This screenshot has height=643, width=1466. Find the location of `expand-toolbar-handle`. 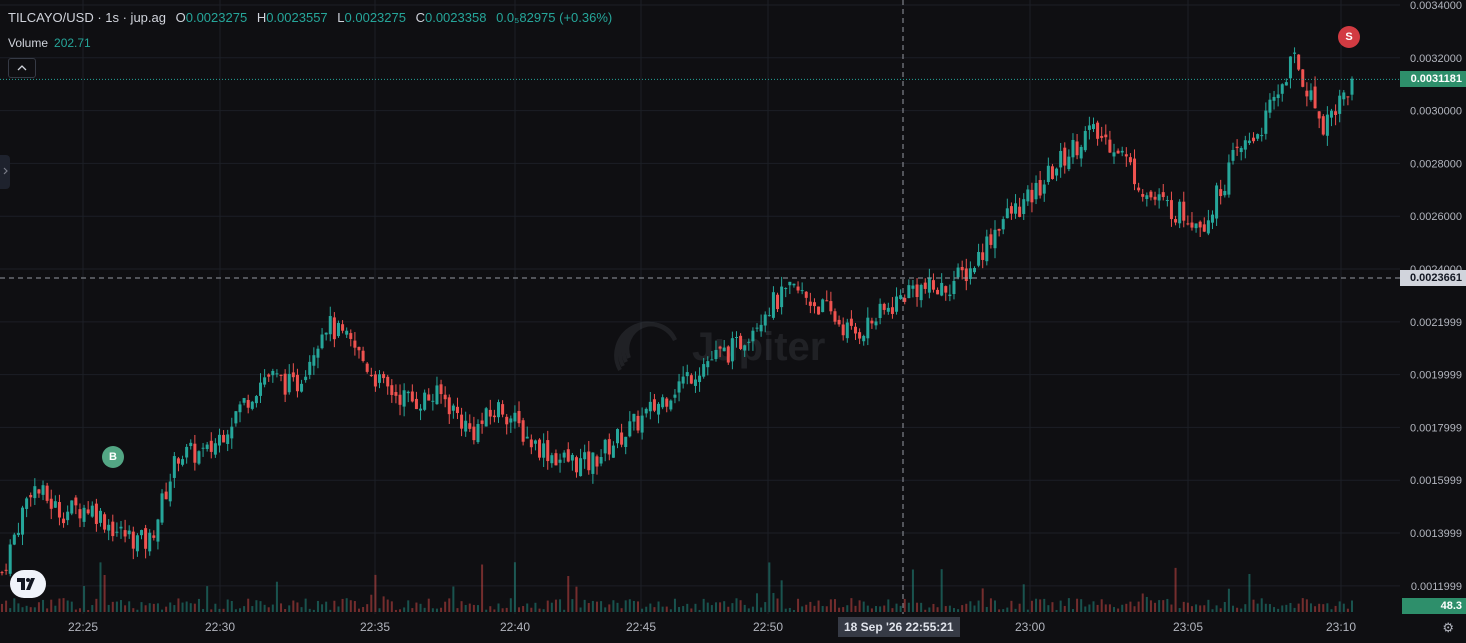

expand-toolbar-handle is located at coordinates (5, 172).